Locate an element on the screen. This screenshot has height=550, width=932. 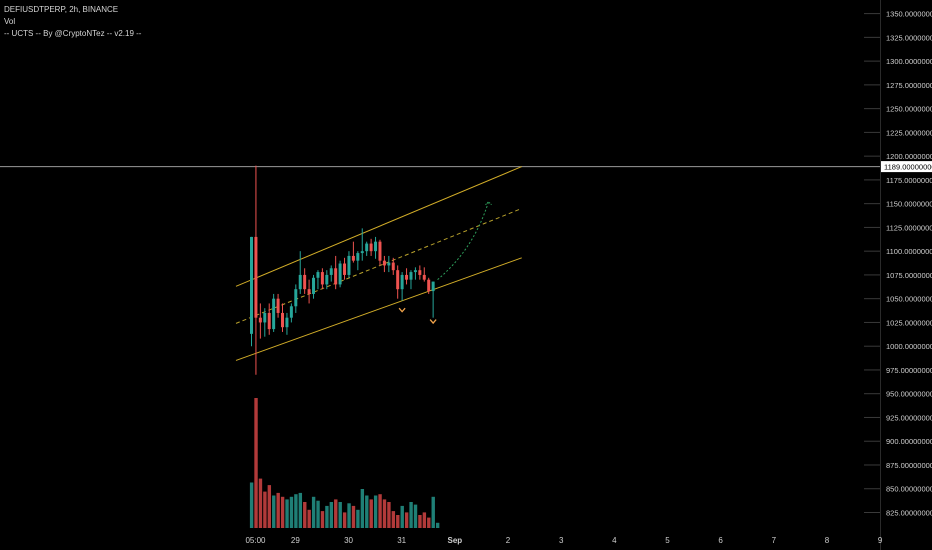
chevron-down-icon is located at coordinates (402, 310).